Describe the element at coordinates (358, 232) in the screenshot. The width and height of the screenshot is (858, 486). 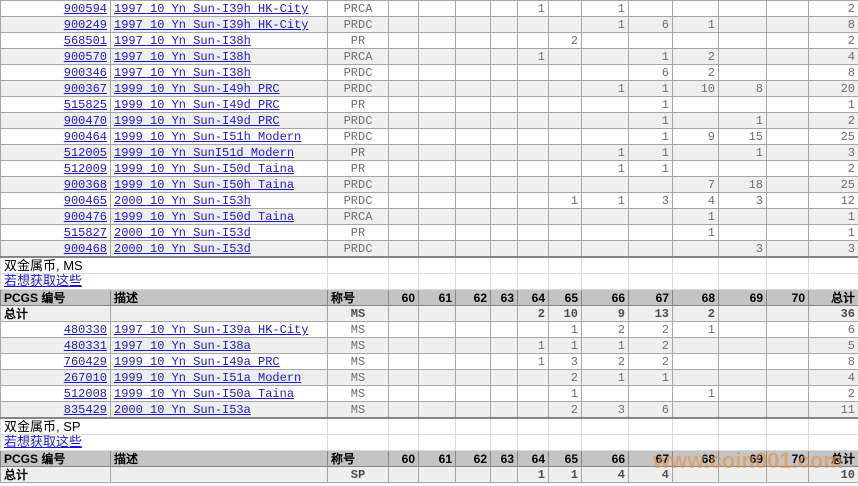
I see `designation-cell: PR` at that location.